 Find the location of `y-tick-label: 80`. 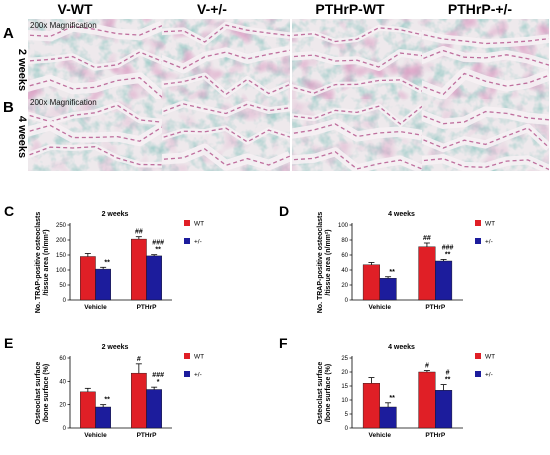

y-tick-label: 80 is located at coordinates (344, 241).